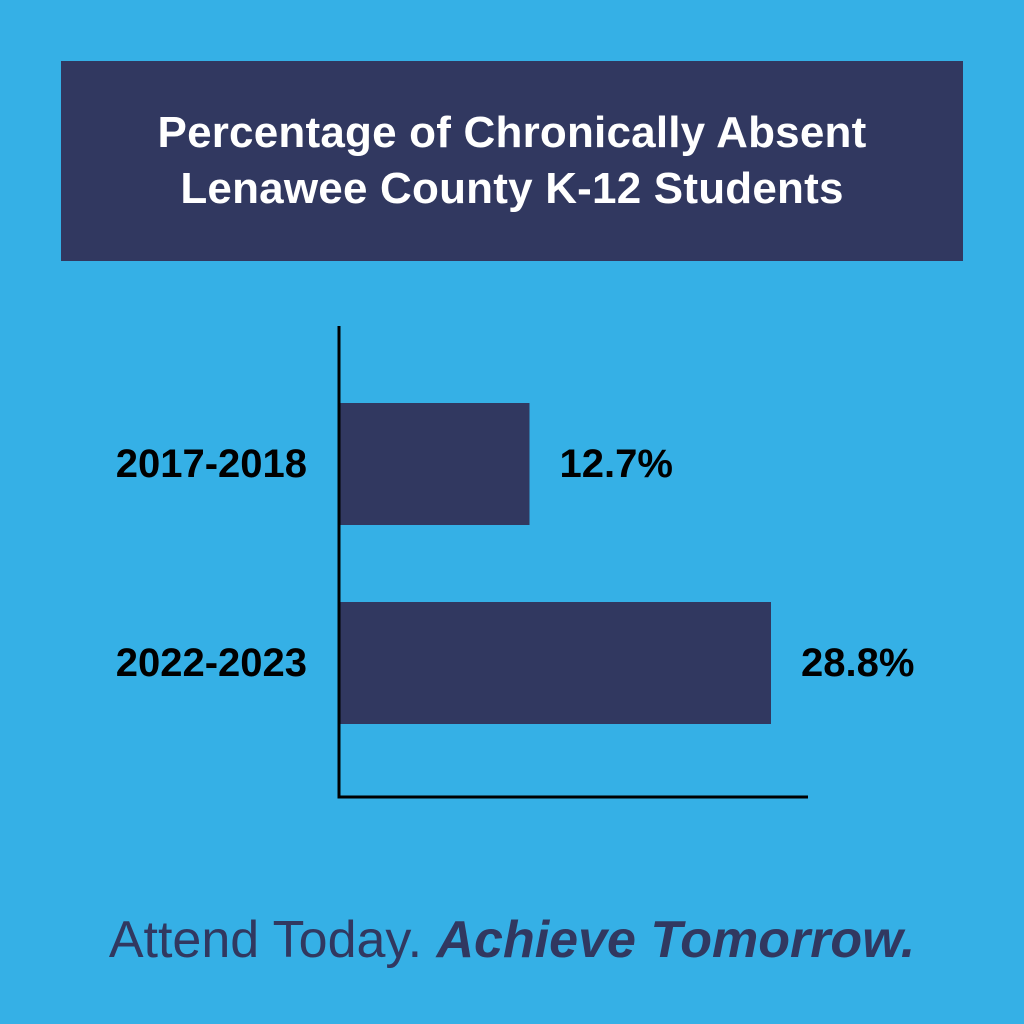 The height and width of the screenshot is (1024, 1024). What do you see at coordinates (676, 940) in the screenshot?
I see `tagline-achieve-tomorrow: Achieve Tomorrow.` at bounding box center [676, 940].